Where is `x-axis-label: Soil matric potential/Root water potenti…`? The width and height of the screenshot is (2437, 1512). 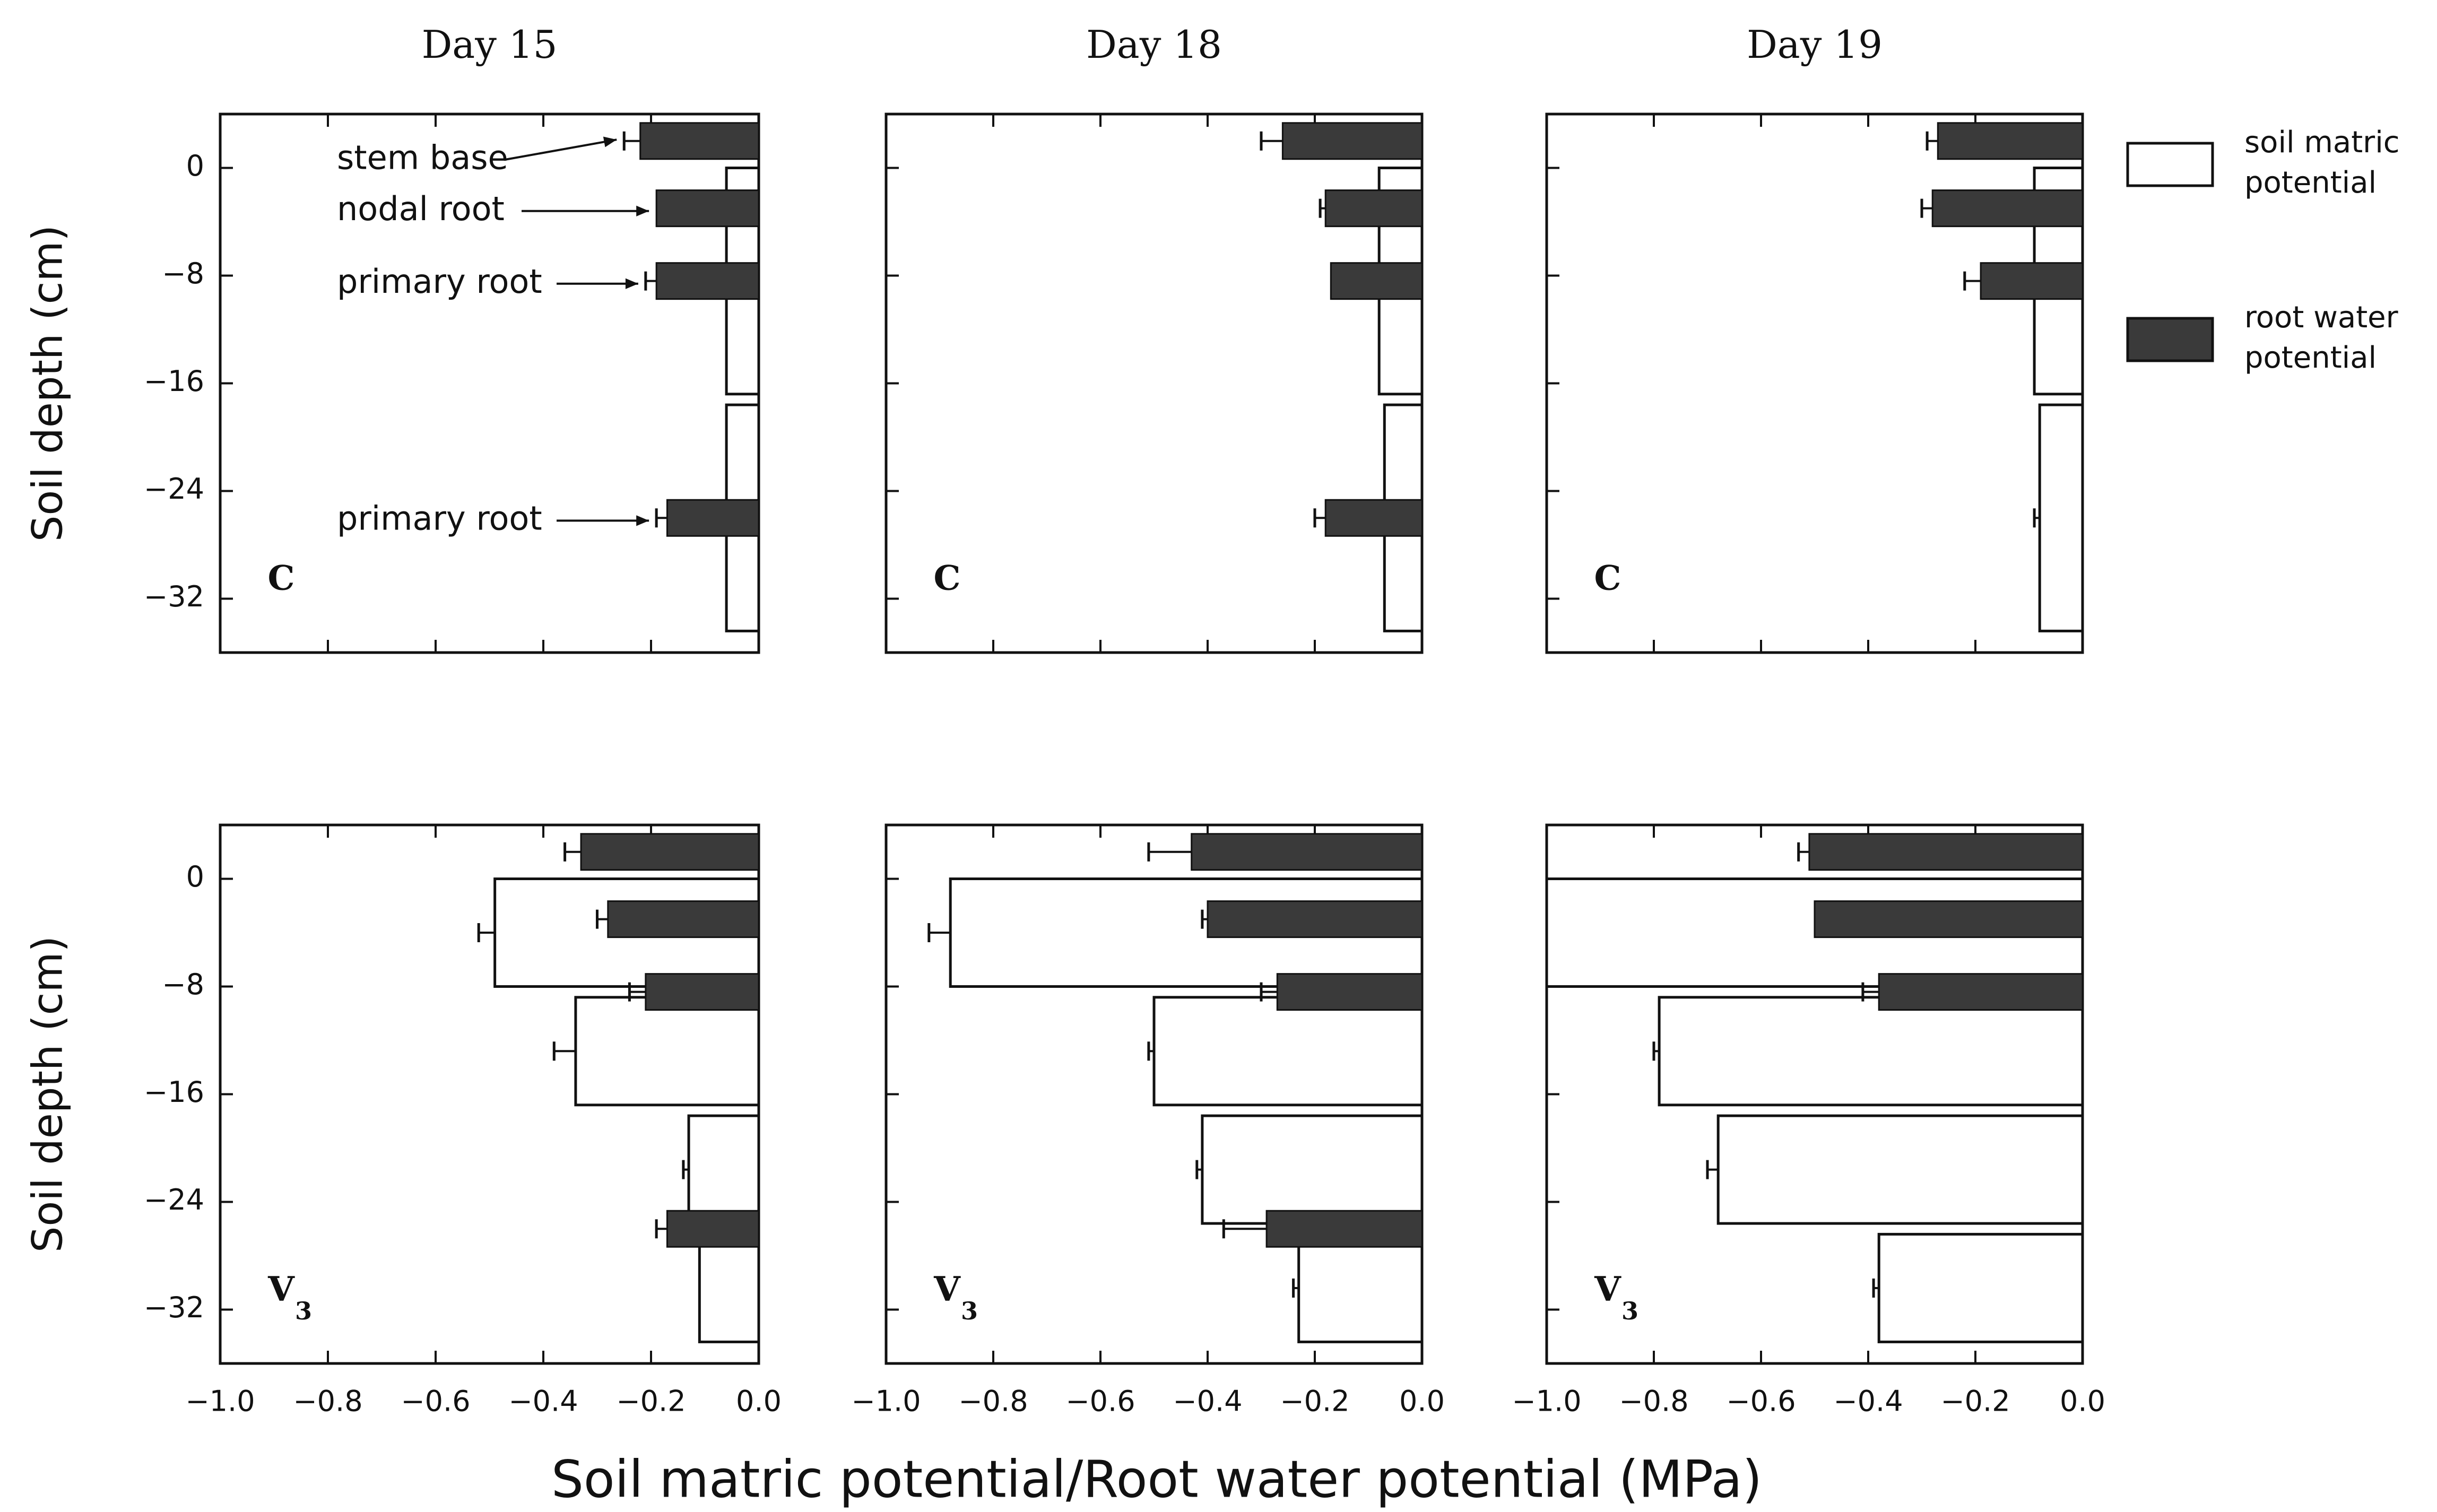
x-axis-label: Soil matric potential/Root water potenti… is located at coordinates (1156, 1479).